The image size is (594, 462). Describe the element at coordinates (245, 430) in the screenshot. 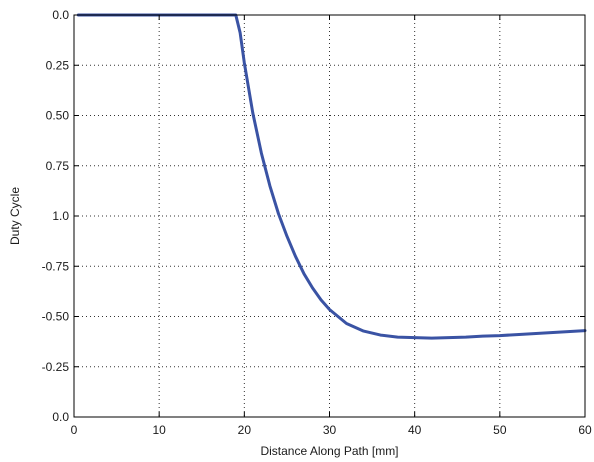

I see `x-tick-label: 20` at that location.